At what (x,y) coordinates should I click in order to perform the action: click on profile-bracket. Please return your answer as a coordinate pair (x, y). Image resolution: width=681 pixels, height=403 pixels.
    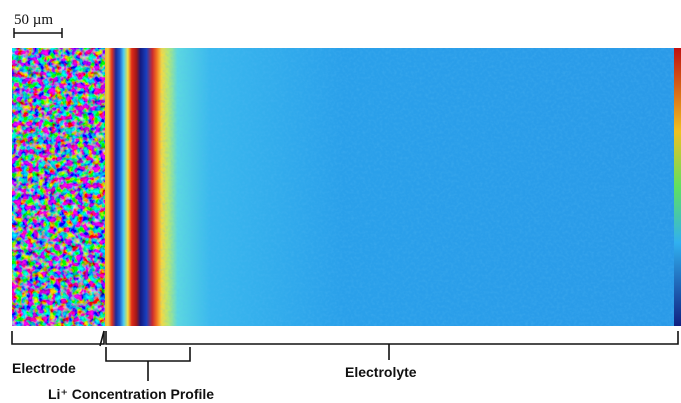
    Looking at the image, I should click on (148, 364).